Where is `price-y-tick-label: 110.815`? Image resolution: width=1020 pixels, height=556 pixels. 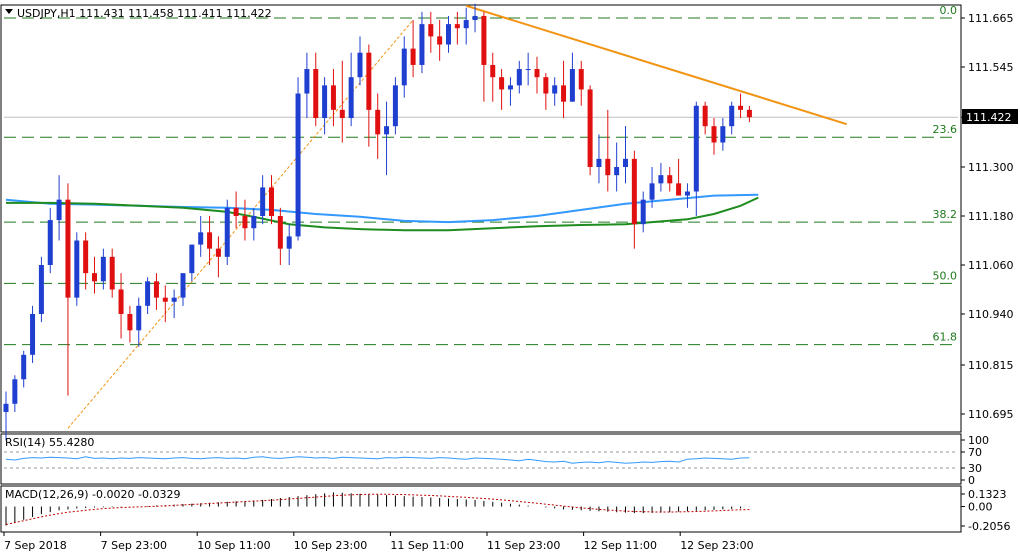
price-y-tick-label: 110.815 is located at coordinates (991, 365).